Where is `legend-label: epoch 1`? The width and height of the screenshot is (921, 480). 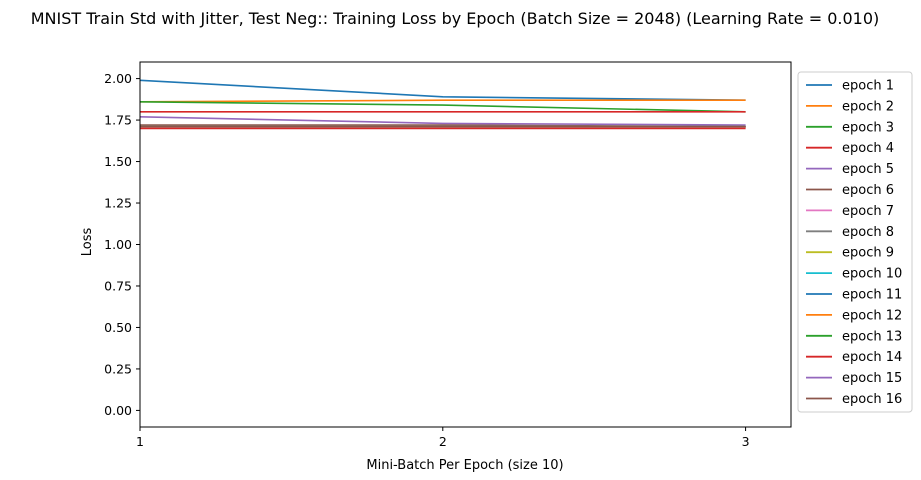
legend-label: epoch 1 is located at coordinates (868, 86).